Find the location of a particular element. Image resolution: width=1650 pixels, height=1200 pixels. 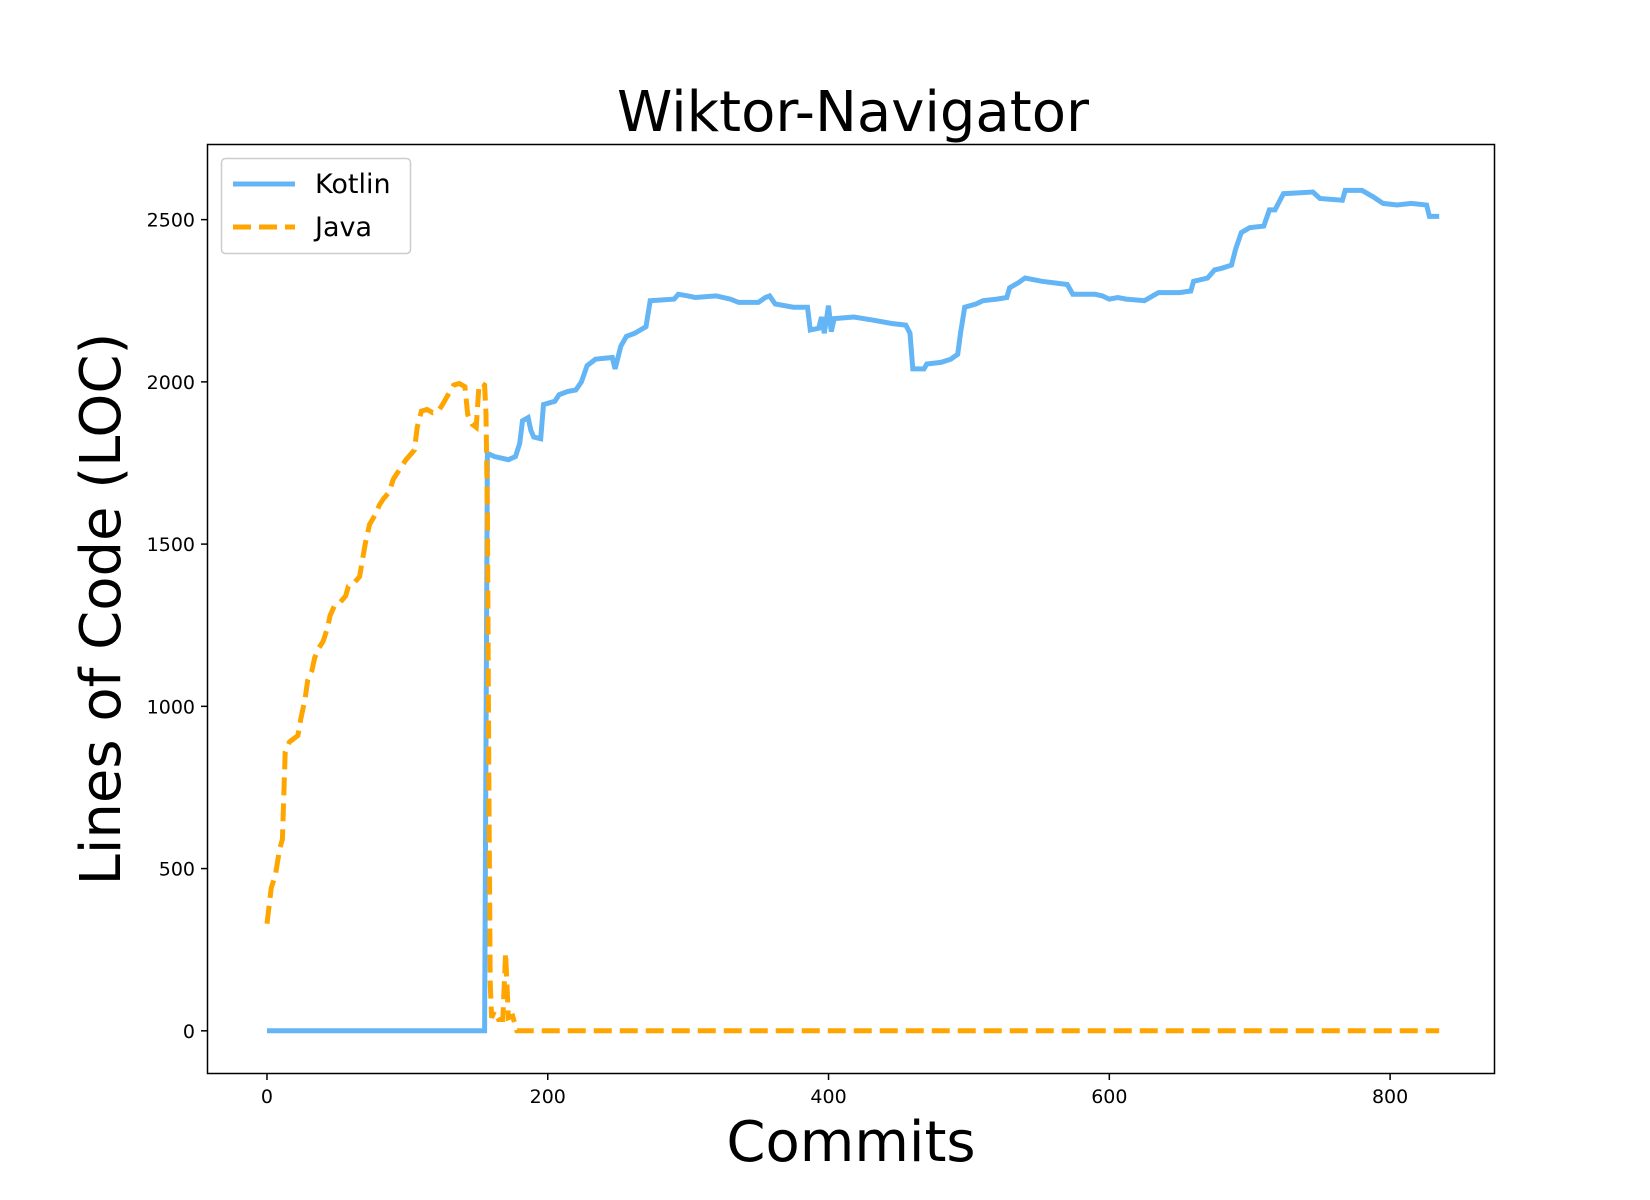

x-tick-label: 600 is located at coordinates (1109, 1097).